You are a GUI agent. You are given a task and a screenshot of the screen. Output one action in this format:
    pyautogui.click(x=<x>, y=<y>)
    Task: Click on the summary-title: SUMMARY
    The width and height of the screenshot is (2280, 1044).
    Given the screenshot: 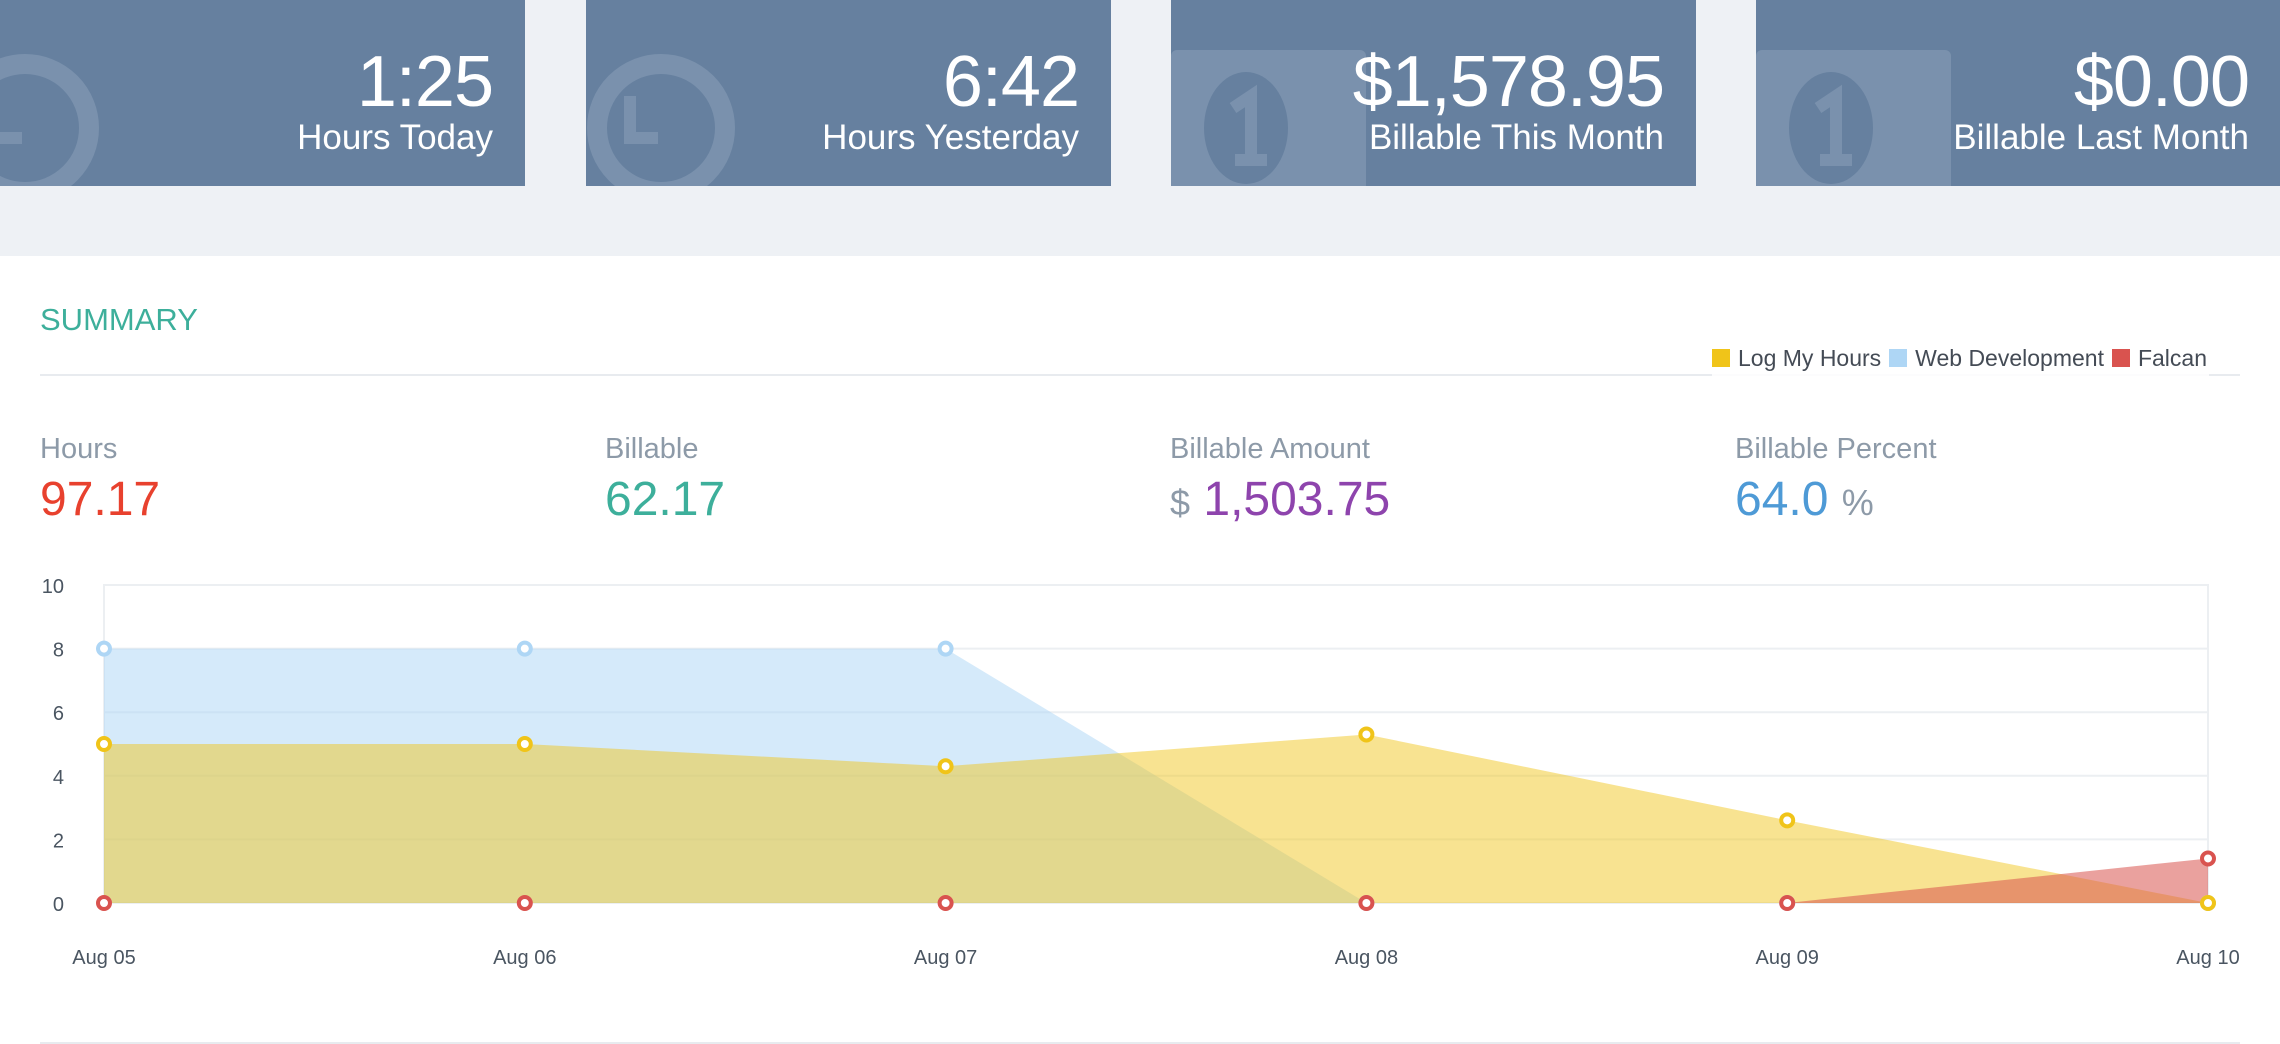 What is the action you would take?
    pyautogui.click(x=119, y=319)
    